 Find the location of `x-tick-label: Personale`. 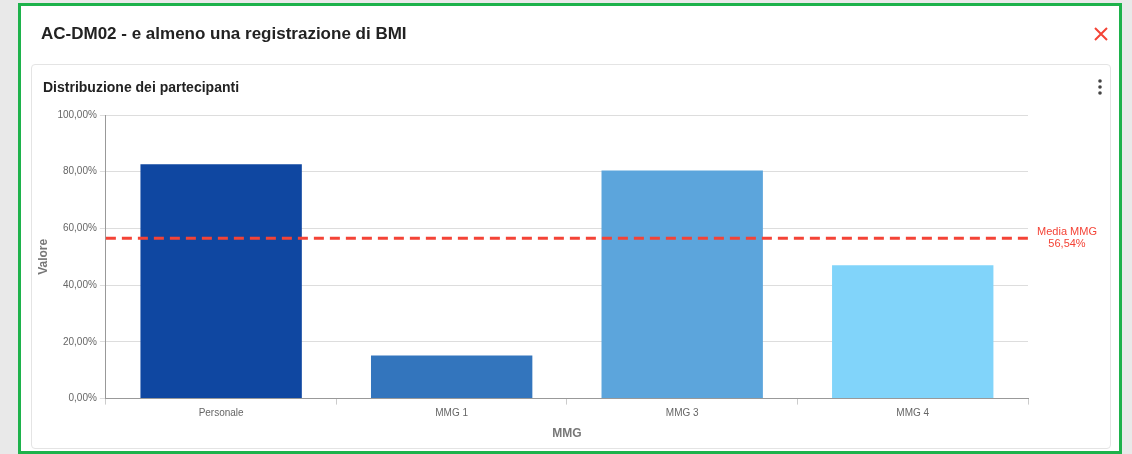

x-tick-label: Personale is located at coordinates (221, 413).